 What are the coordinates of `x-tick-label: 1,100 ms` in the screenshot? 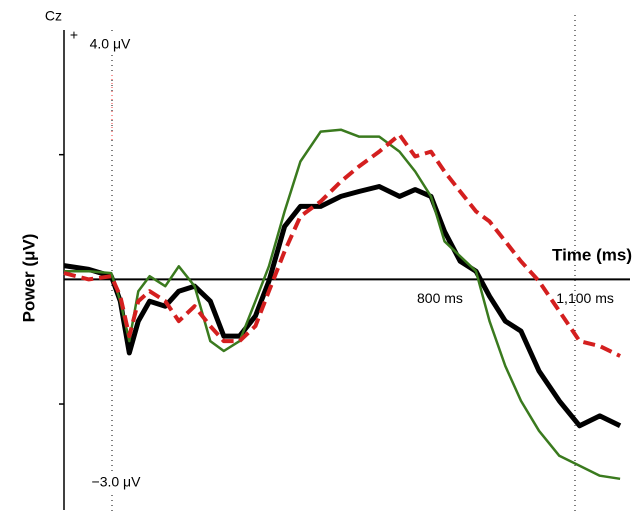 It's located at (585, 298).